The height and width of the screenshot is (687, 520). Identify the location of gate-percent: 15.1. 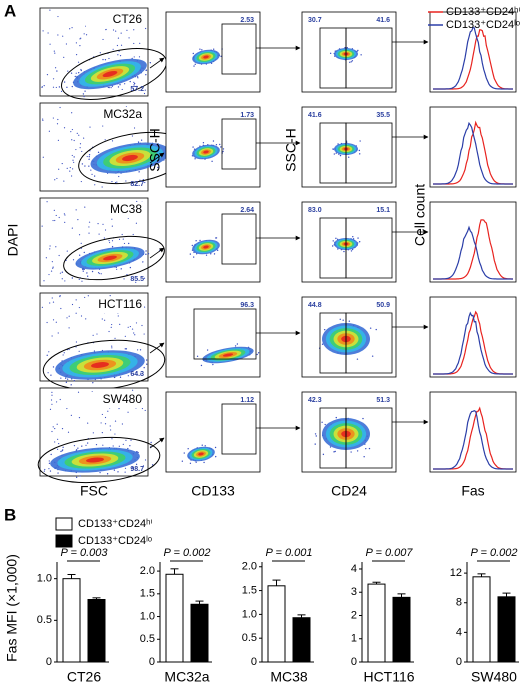
(383, 210).